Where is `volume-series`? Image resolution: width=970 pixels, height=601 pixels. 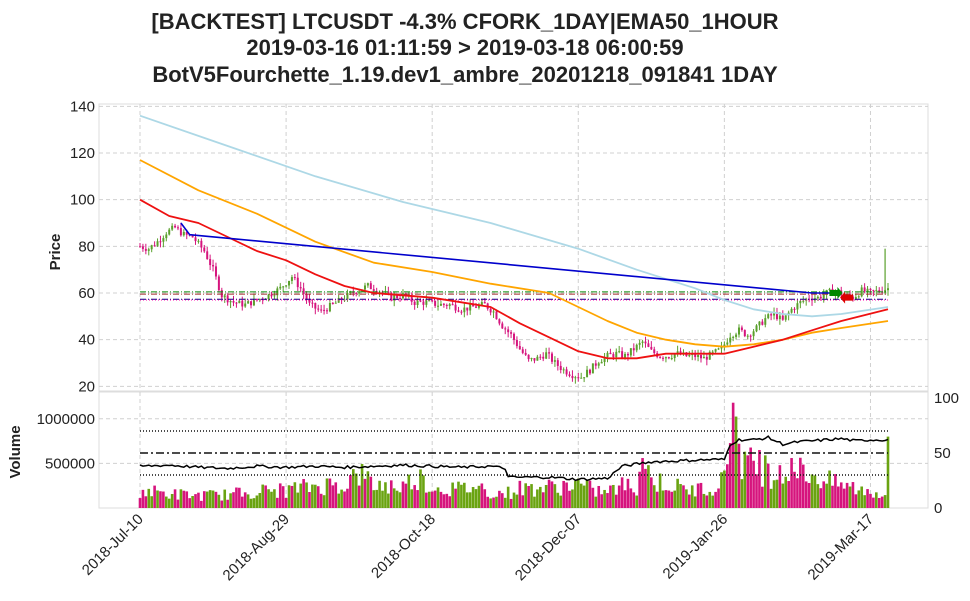 volume-series is located at coordinates (514, 455).